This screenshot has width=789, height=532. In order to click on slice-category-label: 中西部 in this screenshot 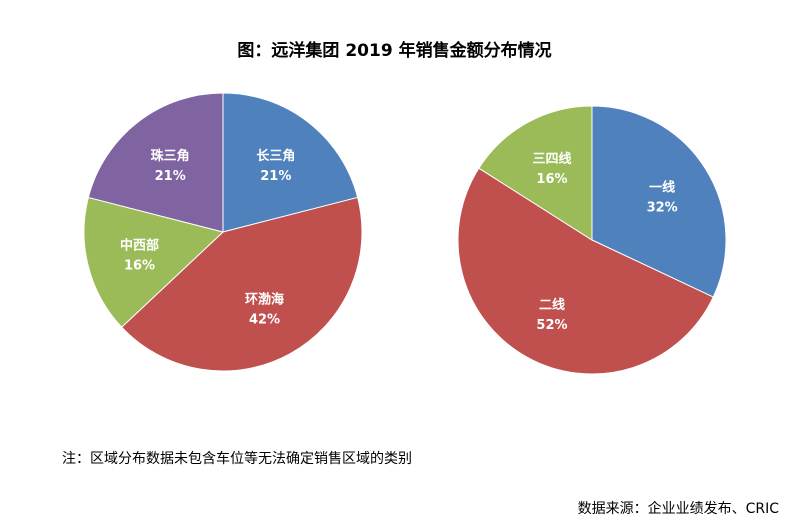, I will do `click(139, 245)`.